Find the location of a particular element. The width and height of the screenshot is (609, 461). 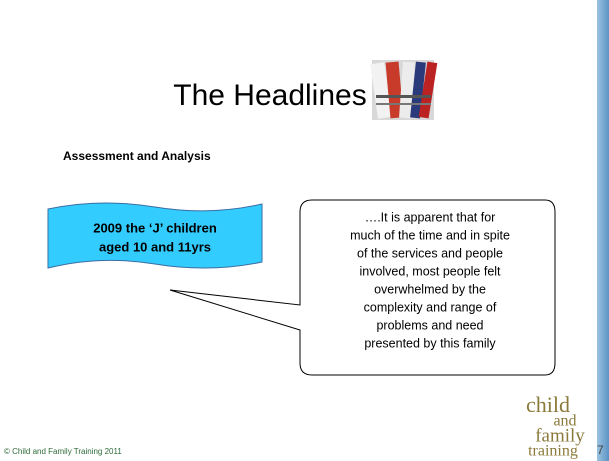

logo-word: family is located at coordinates (560, 435).